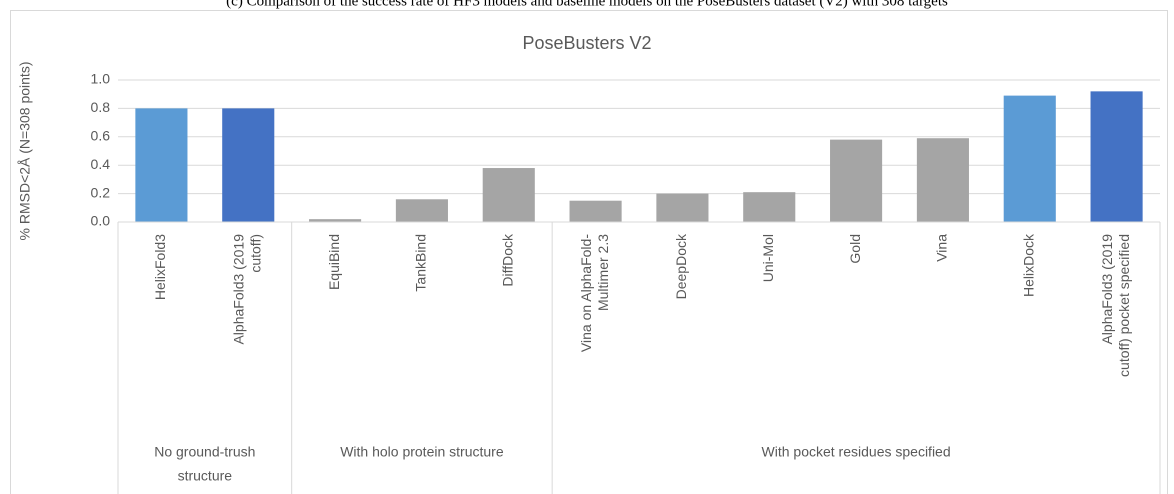  I want to click on y-axis-label: % RMSD<2Å (N=308 points), so click(25, 151).